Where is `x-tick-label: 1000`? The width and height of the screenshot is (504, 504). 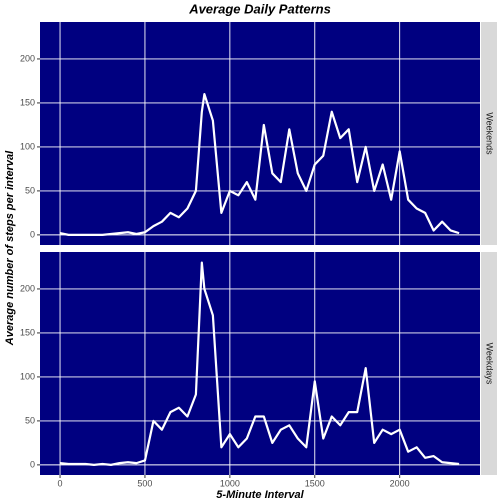
x-tick-label: 1000 is located at coordinates (230, 483).